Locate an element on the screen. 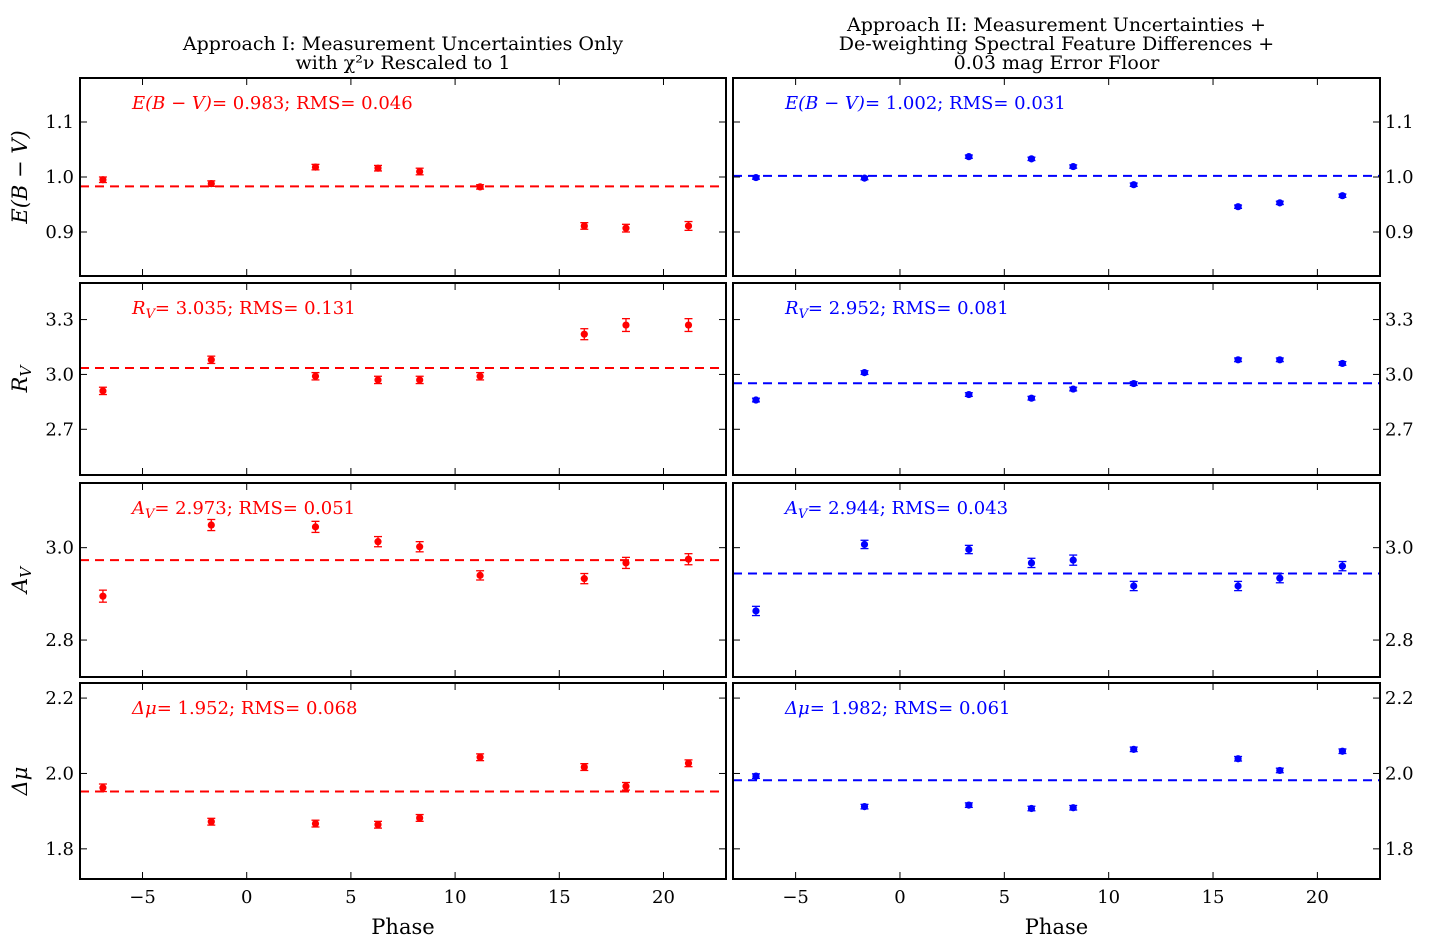 This screenshot has height=943, width=1450. column-title-2-line-3: 0.03 mag Error Floor is located at coordinates (1057, 63).